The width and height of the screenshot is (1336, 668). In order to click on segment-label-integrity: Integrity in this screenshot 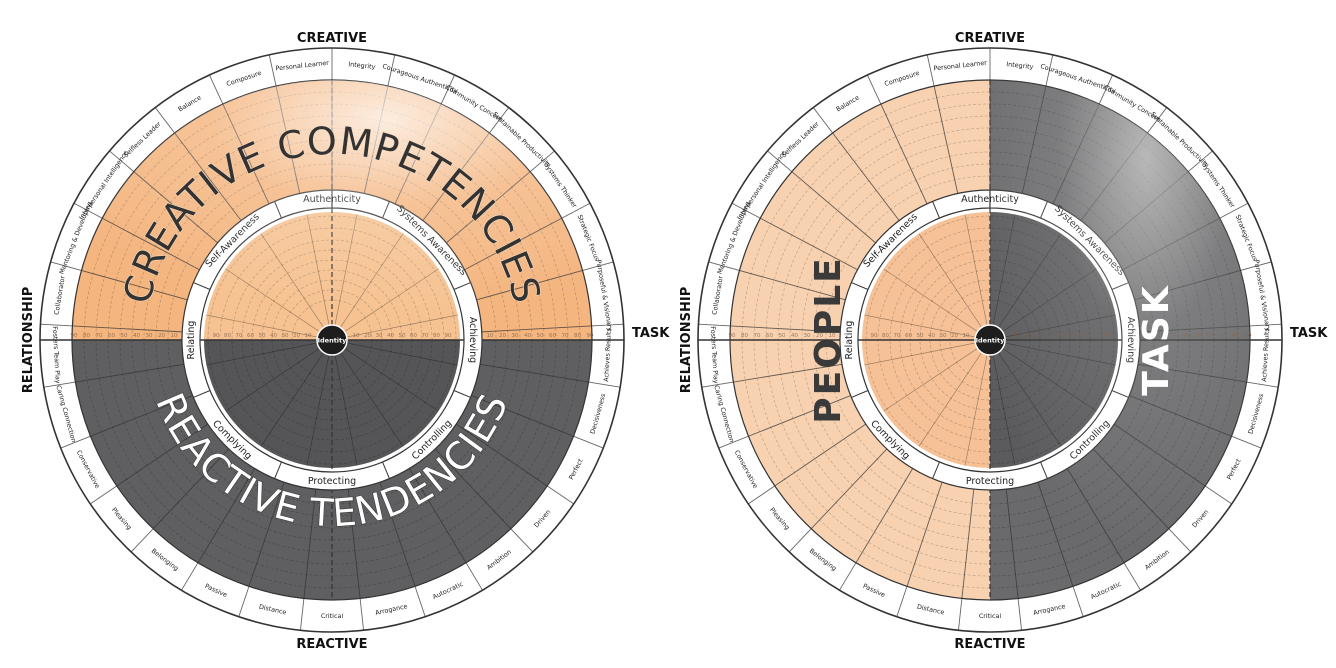, I will do `click(362, 65)`.